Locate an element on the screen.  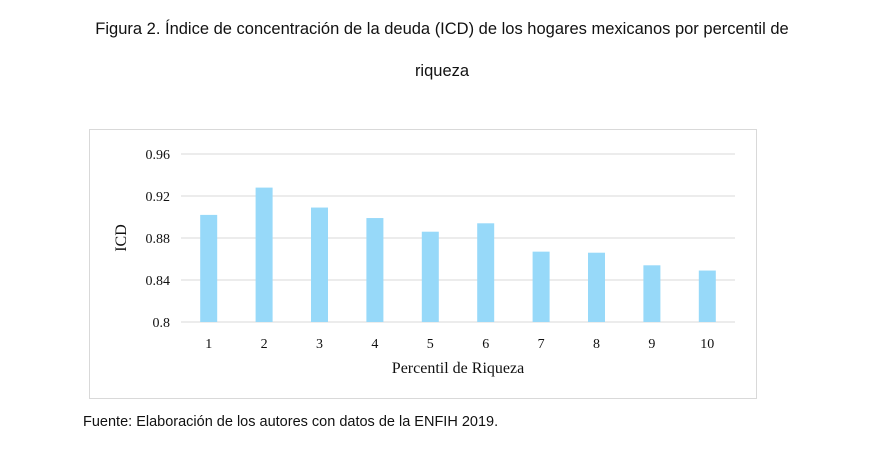
x-tick-label: 2 is located at coordinates (264, 344).